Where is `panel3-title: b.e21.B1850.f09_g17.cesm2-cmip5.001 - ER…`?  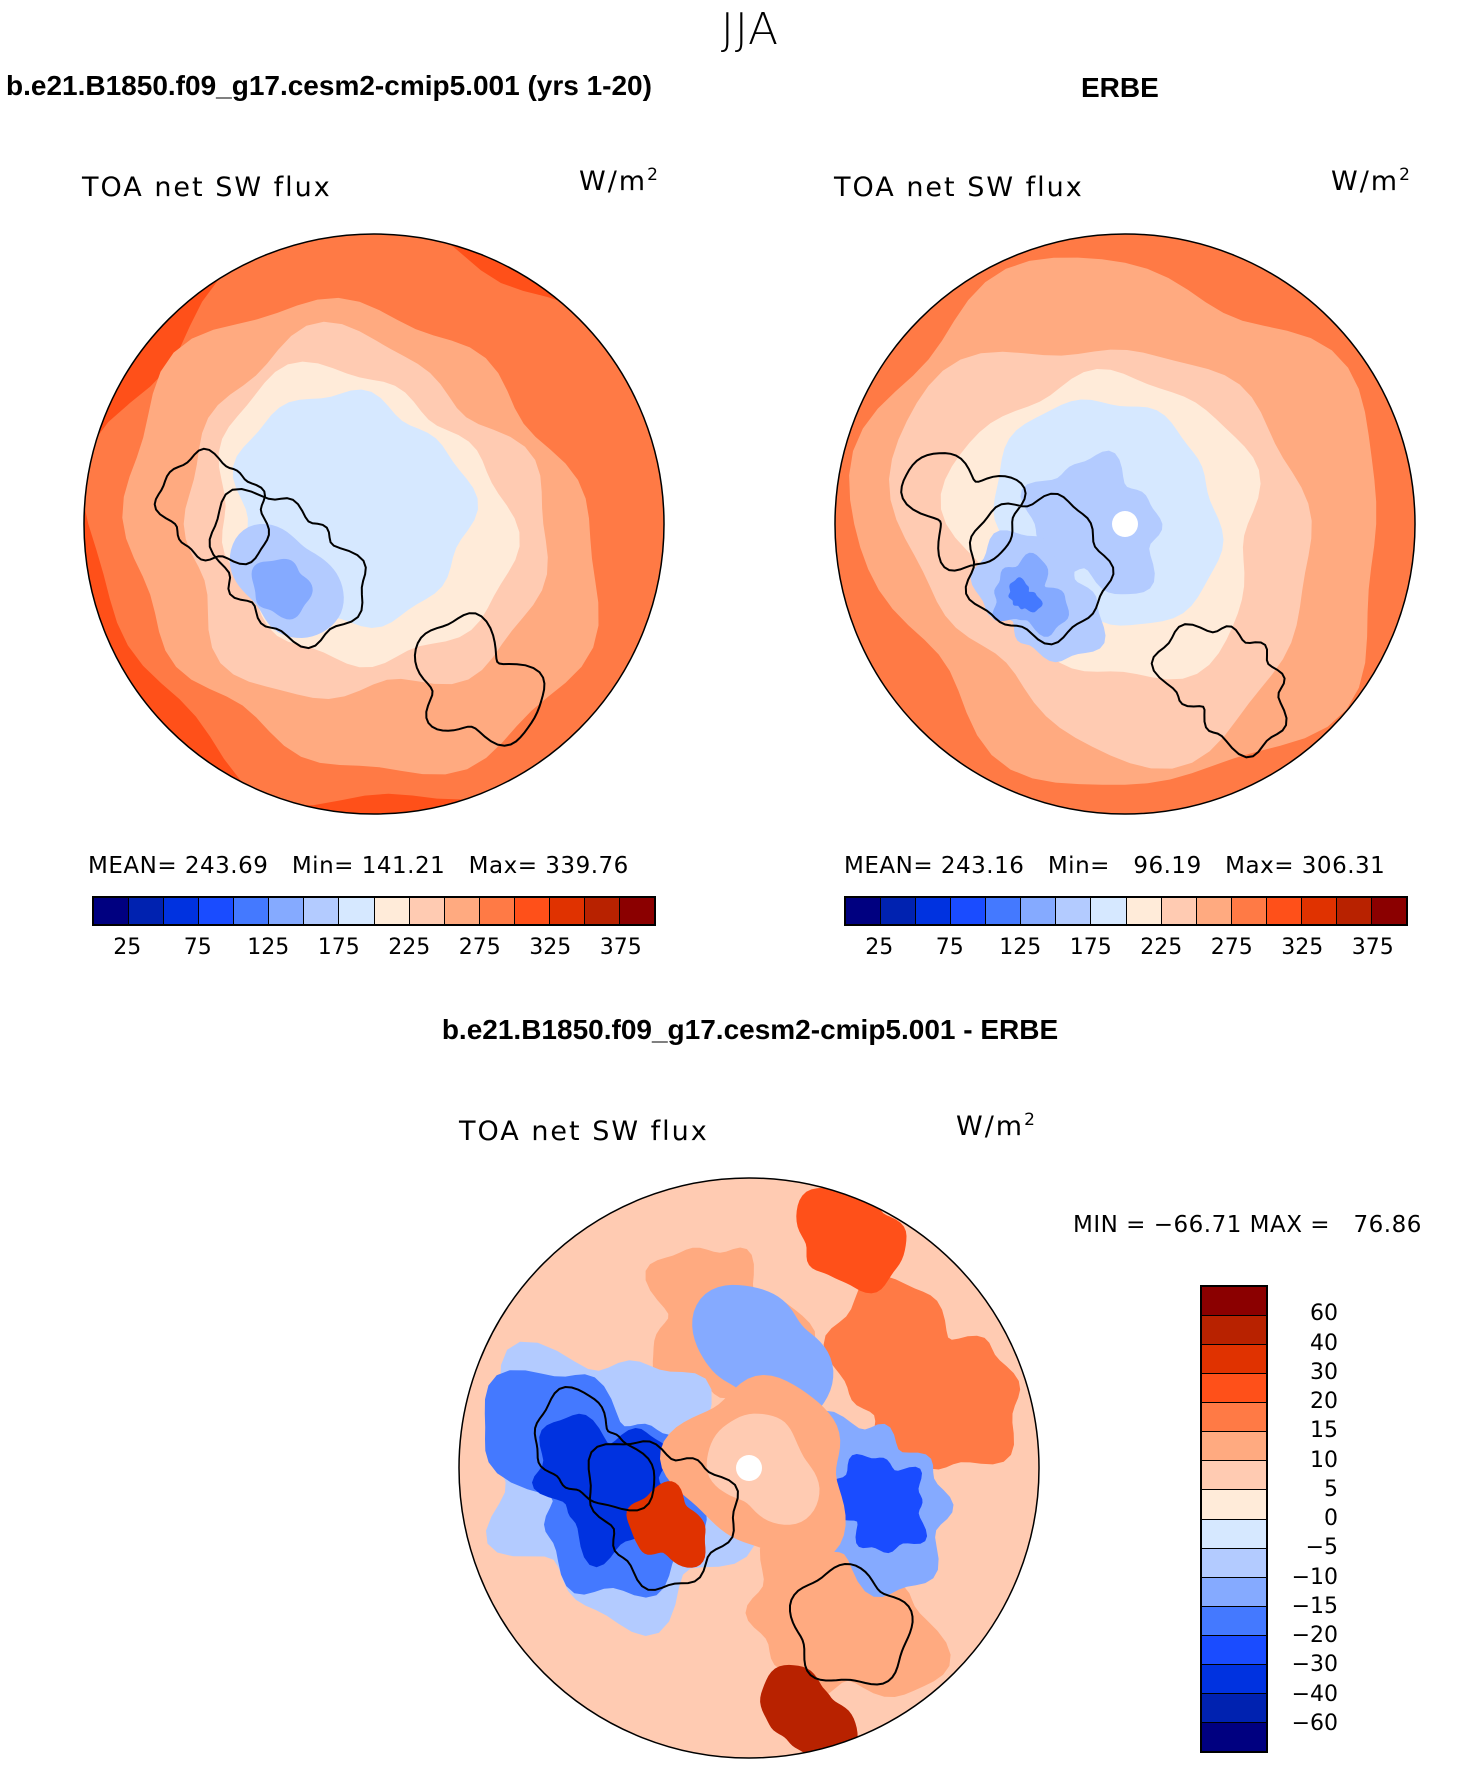
panel3-title: b.e21.B1850.f09_g17.cesm2-cmip5.001 - ER… is located at coordinates (750, 1029).